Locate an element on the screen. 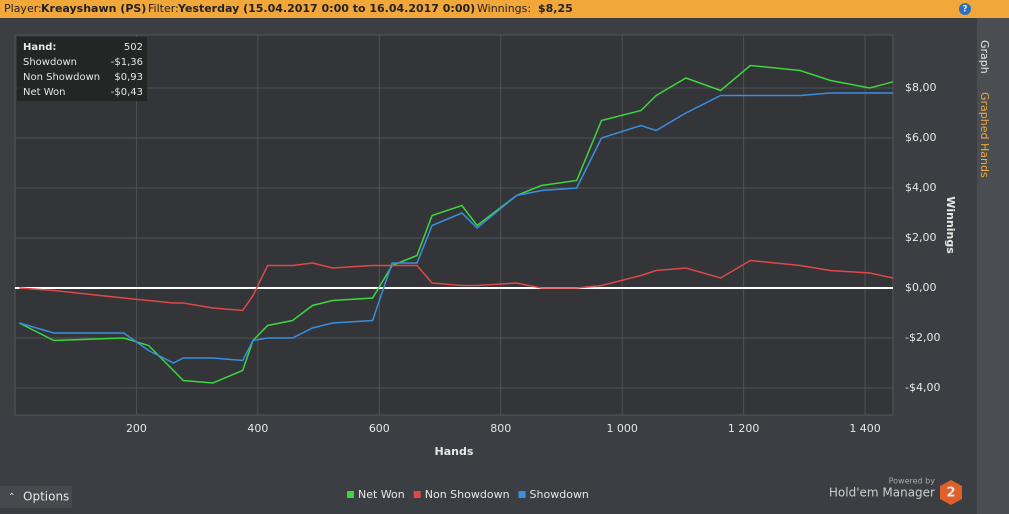 This screenshot has width=1009, height=514. header-bar is located at coordinates (504, 9).